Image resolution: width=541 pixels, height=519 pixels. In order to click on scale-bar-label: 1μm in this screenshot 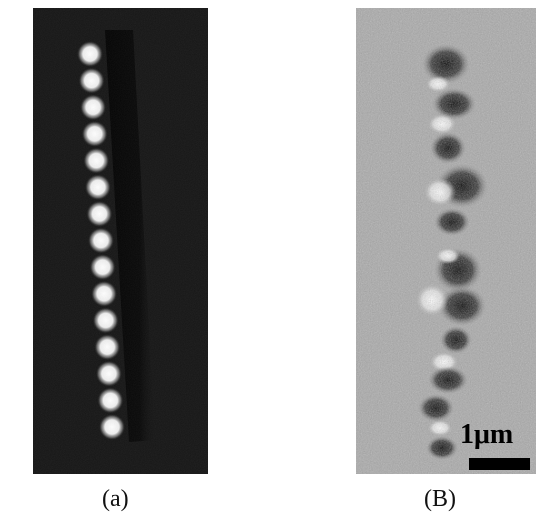, I will do `click(487, 434)`.